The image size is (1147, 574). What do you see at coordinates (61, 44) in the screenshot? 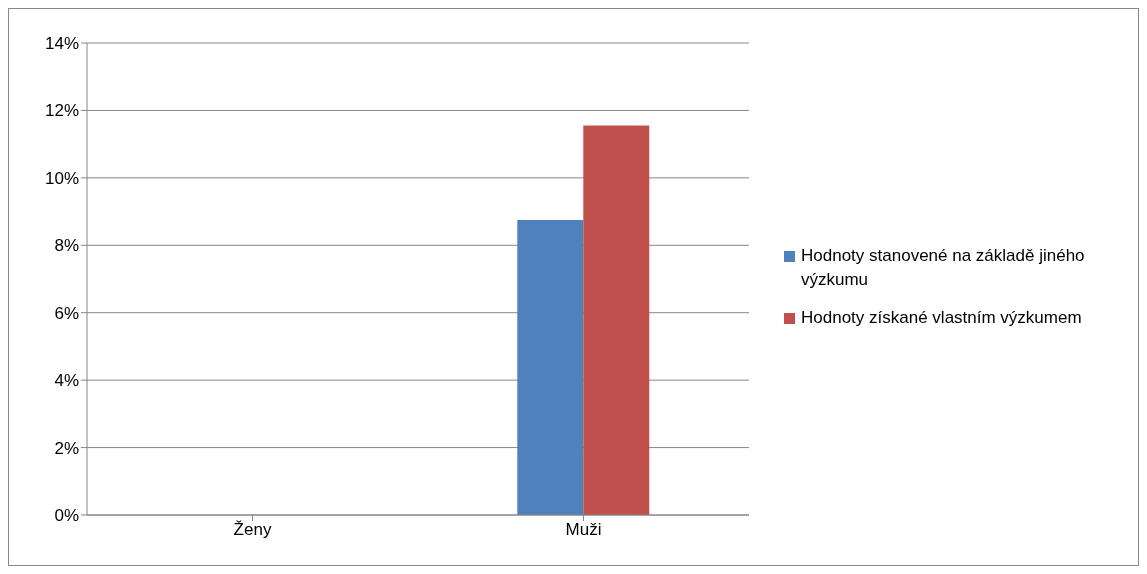
I see `y-tick-label: 14%` at bounding box center [61, 44].